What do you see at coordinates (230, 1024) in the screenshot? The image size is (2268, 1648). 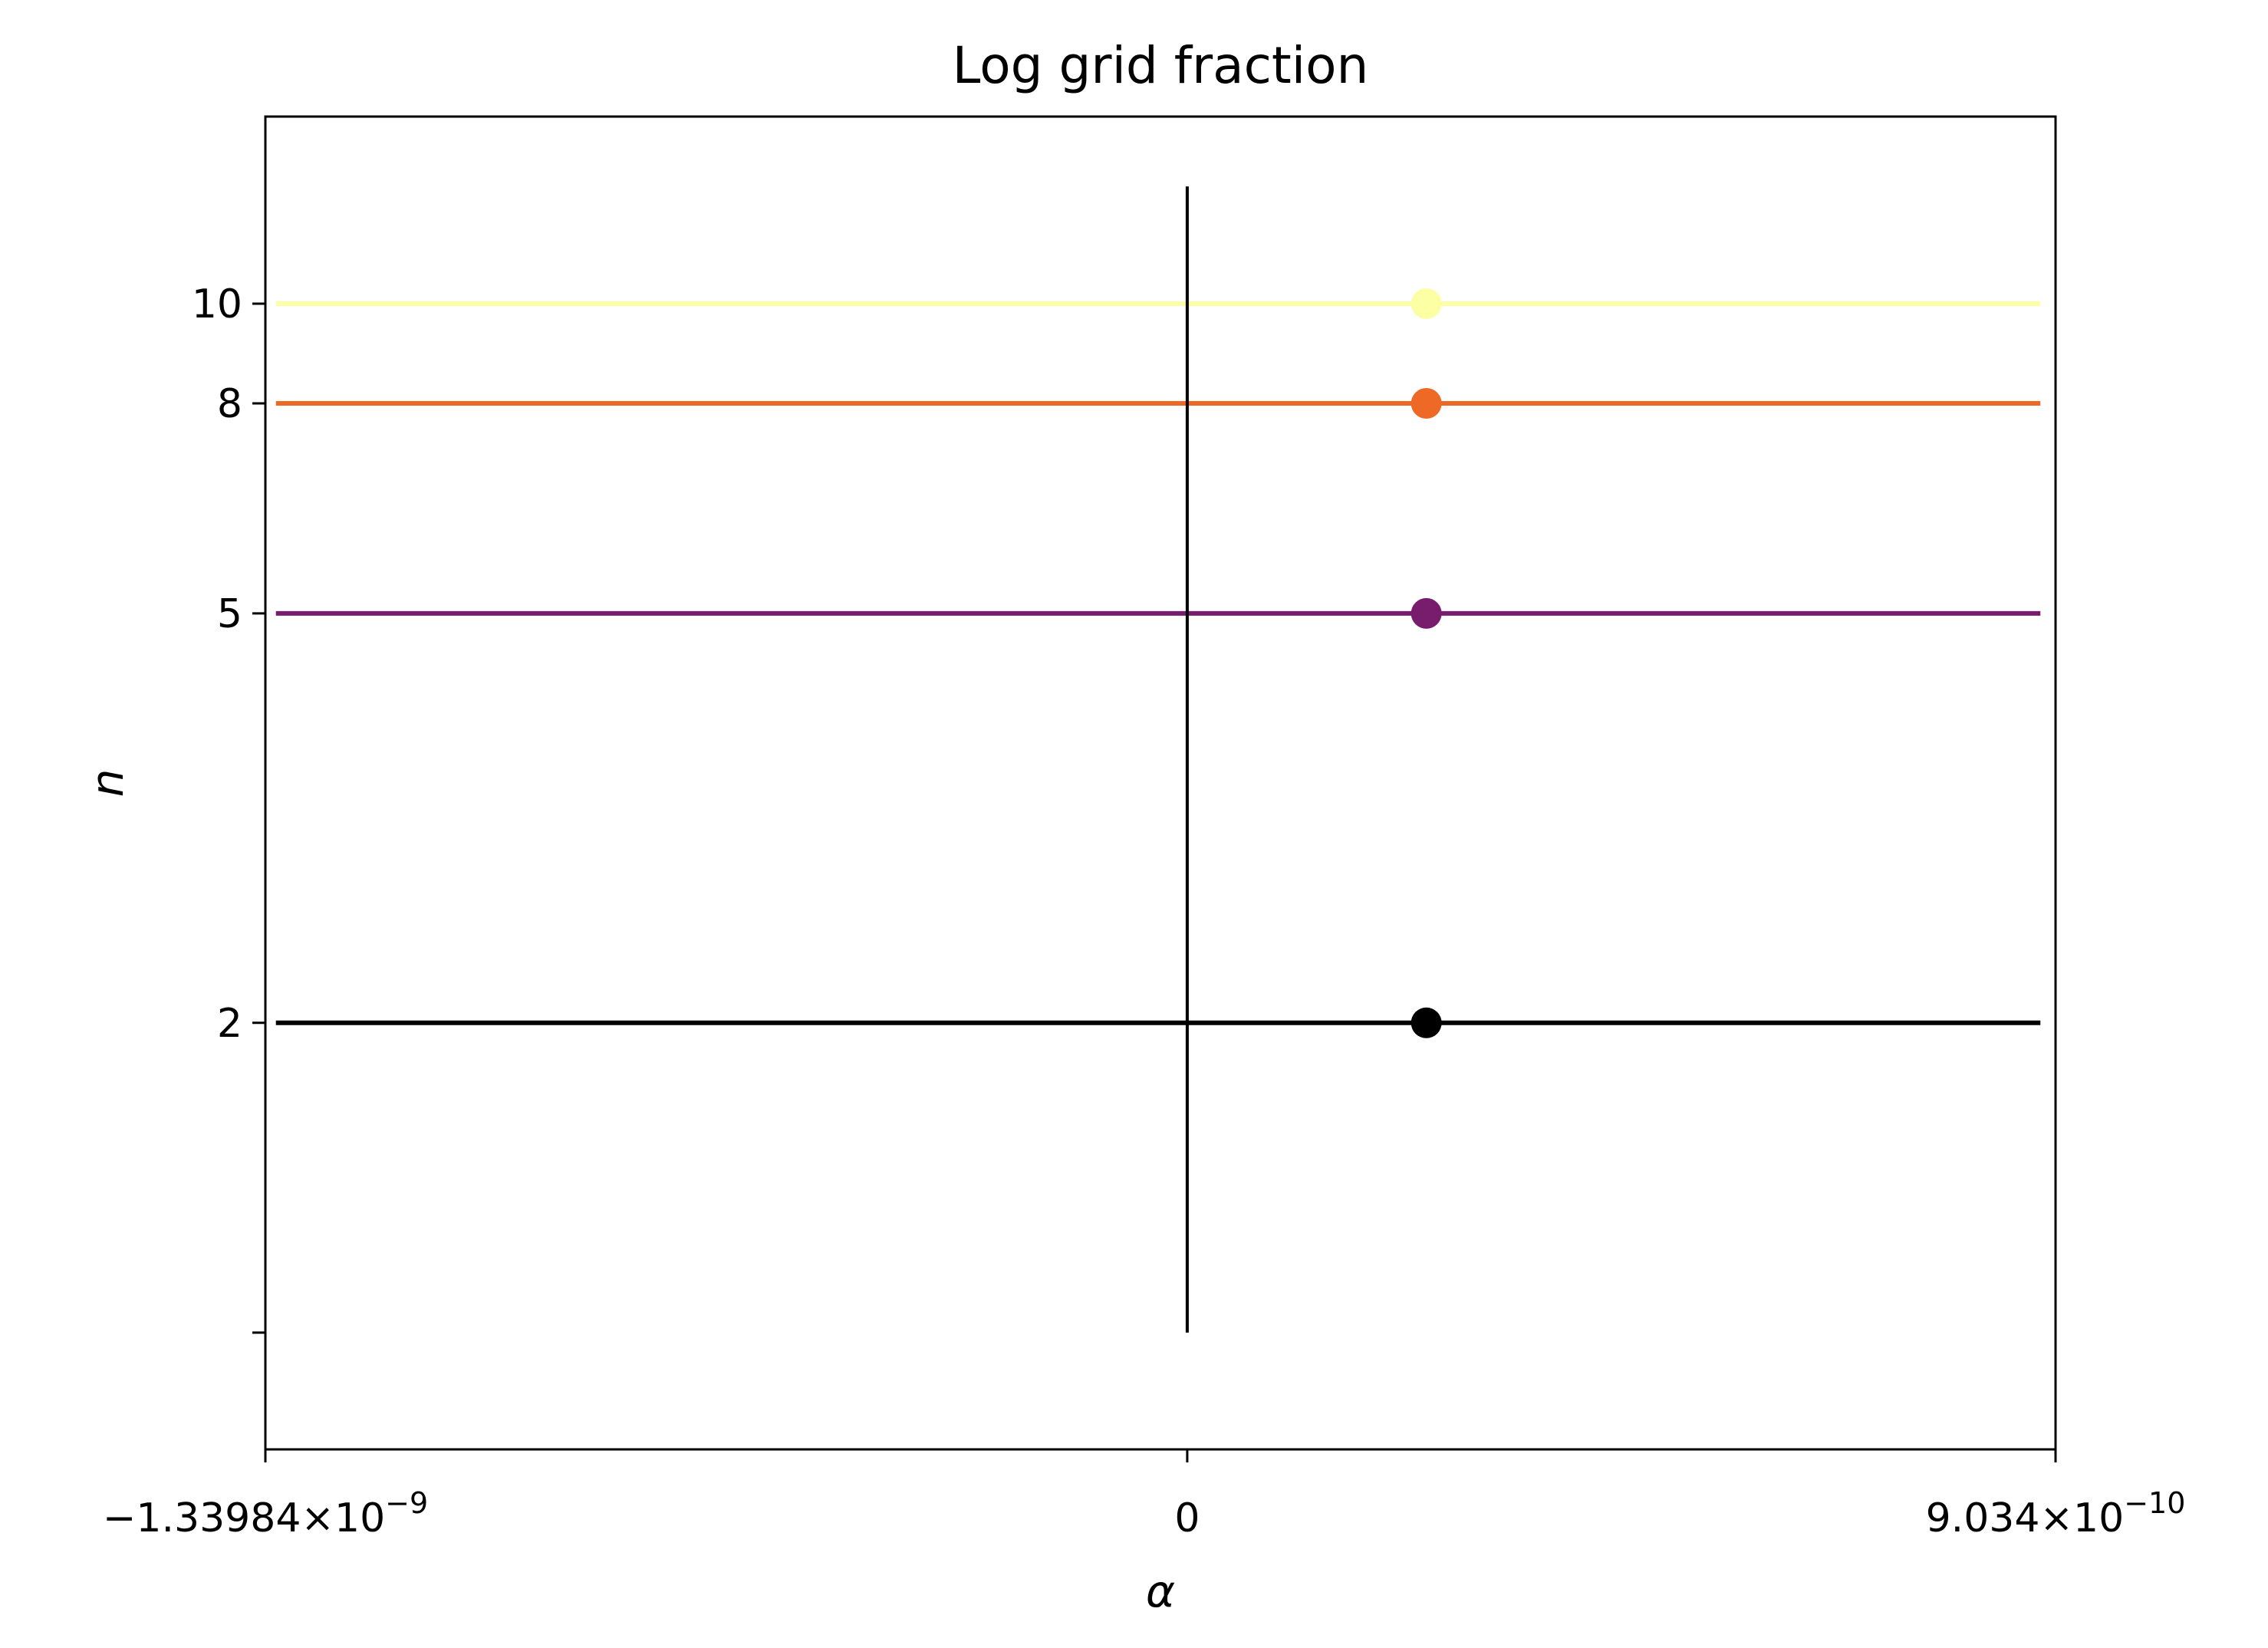 I see `y-tick-label: 2` at bounding box center [230, 1024].